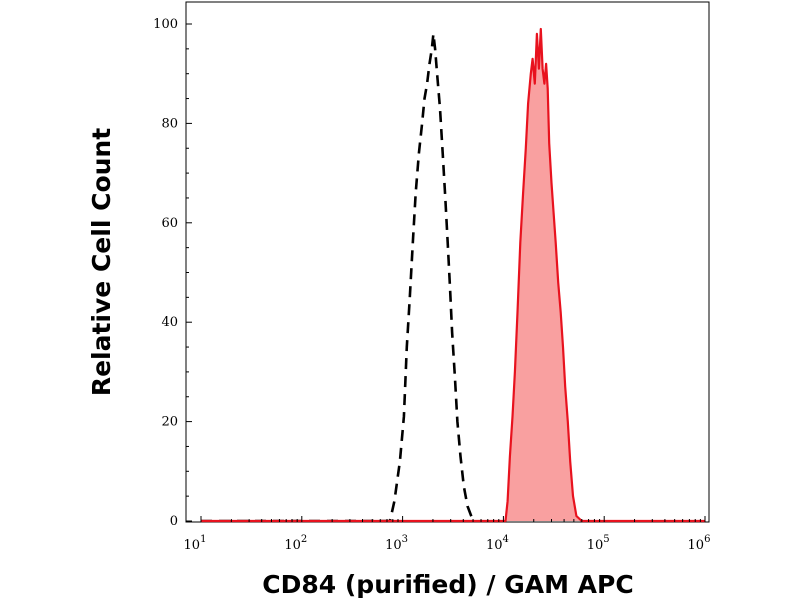 Image resolution: width=800 pixels, height=600 pixels. I want to click on x-tick-label: 10³, so click(396, 543).